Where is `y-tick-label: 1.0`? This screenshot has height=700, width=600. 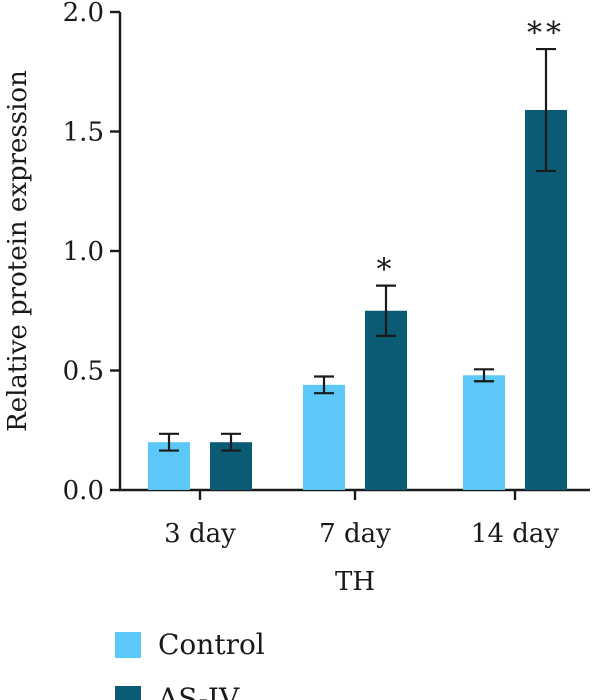
y-tick-label: 1.0 is located at coordinates (83, 252).